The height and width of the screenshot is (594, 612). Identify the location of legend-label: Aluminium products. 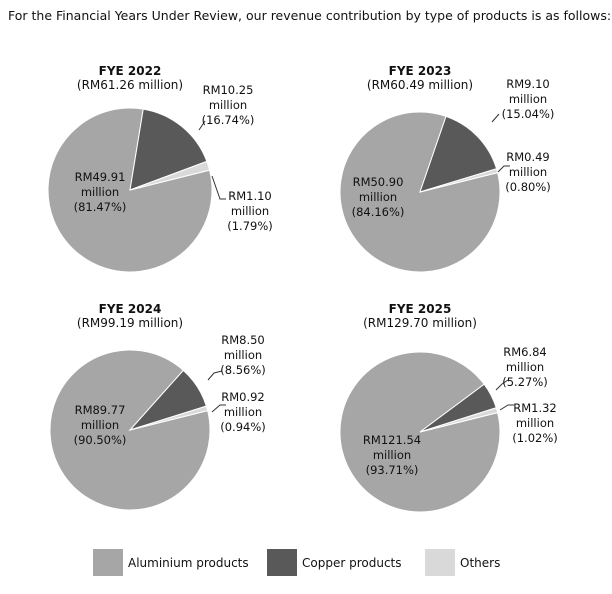
(188, 563).